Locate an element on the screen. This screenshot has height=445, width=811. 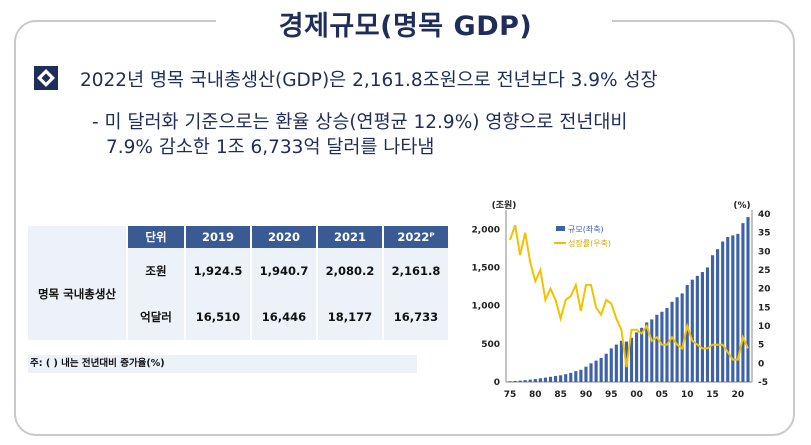
left-tick-label: 0 is located at coordinates (497, 383).